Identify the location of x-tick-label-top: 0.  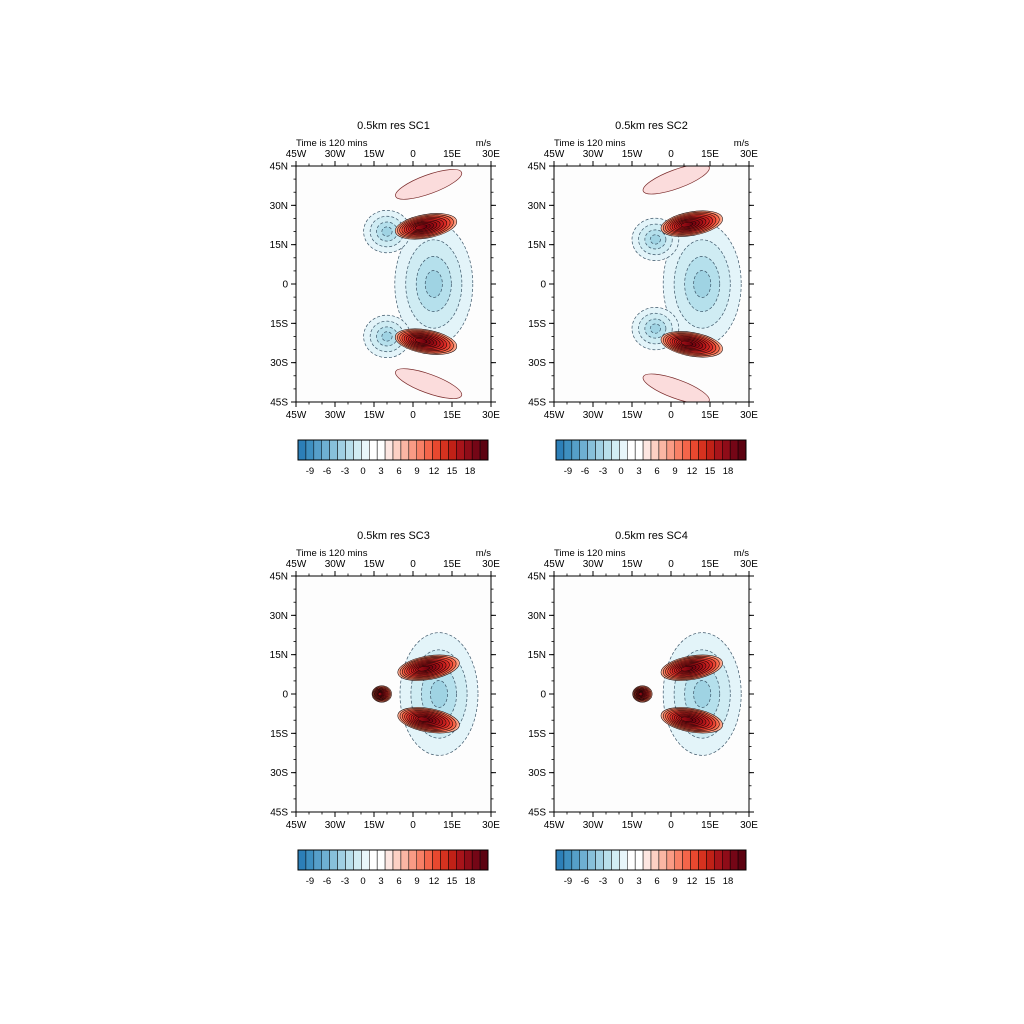
(671, 564).